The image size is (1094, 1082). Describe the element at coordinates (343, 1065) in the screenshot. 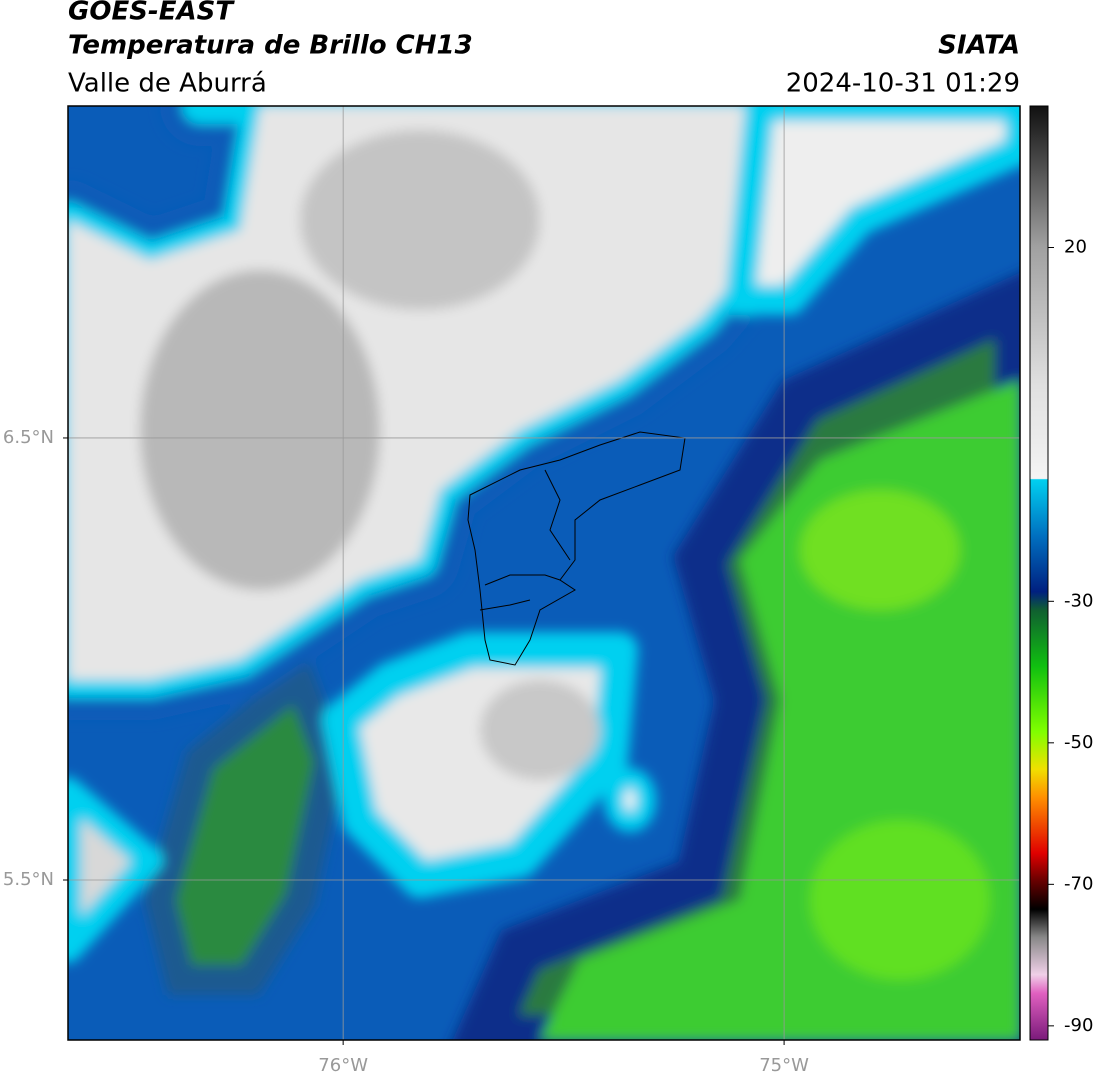

I see `x-tick-label: 76°W` at that location.